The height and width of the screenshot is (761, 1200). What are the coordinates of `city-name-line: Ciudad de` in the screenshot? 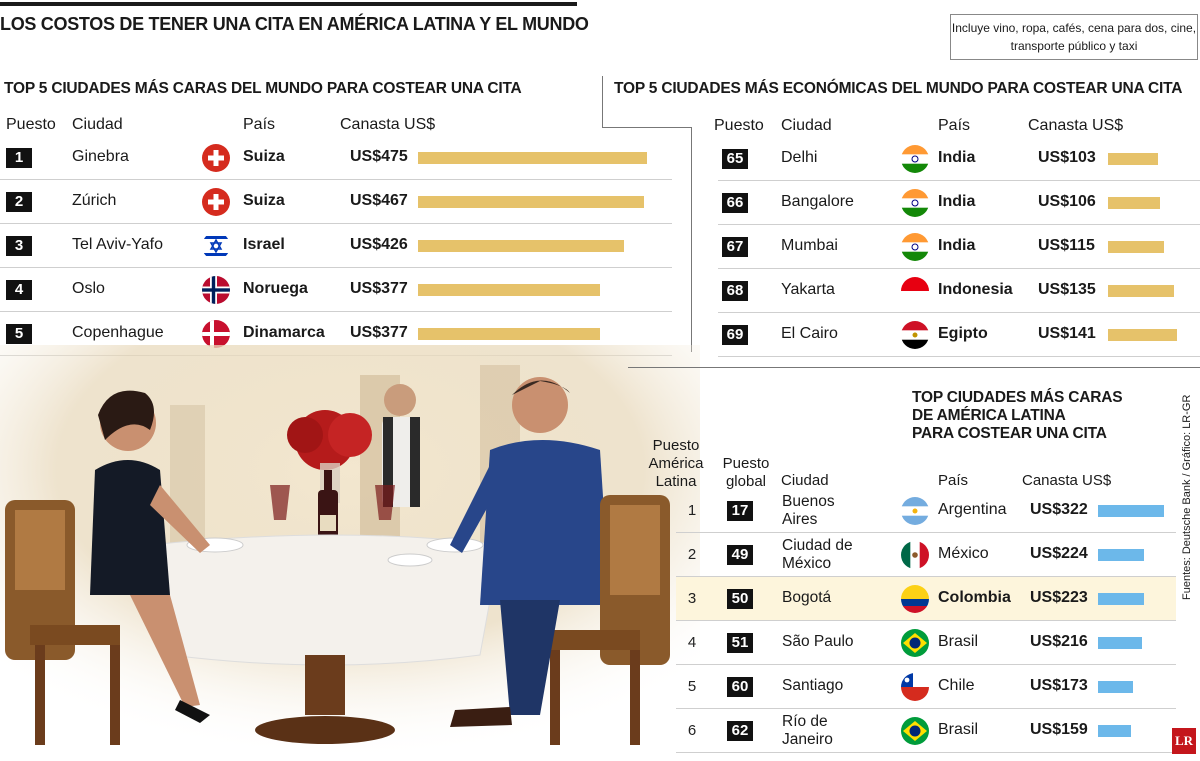 It's located at (817, 545).